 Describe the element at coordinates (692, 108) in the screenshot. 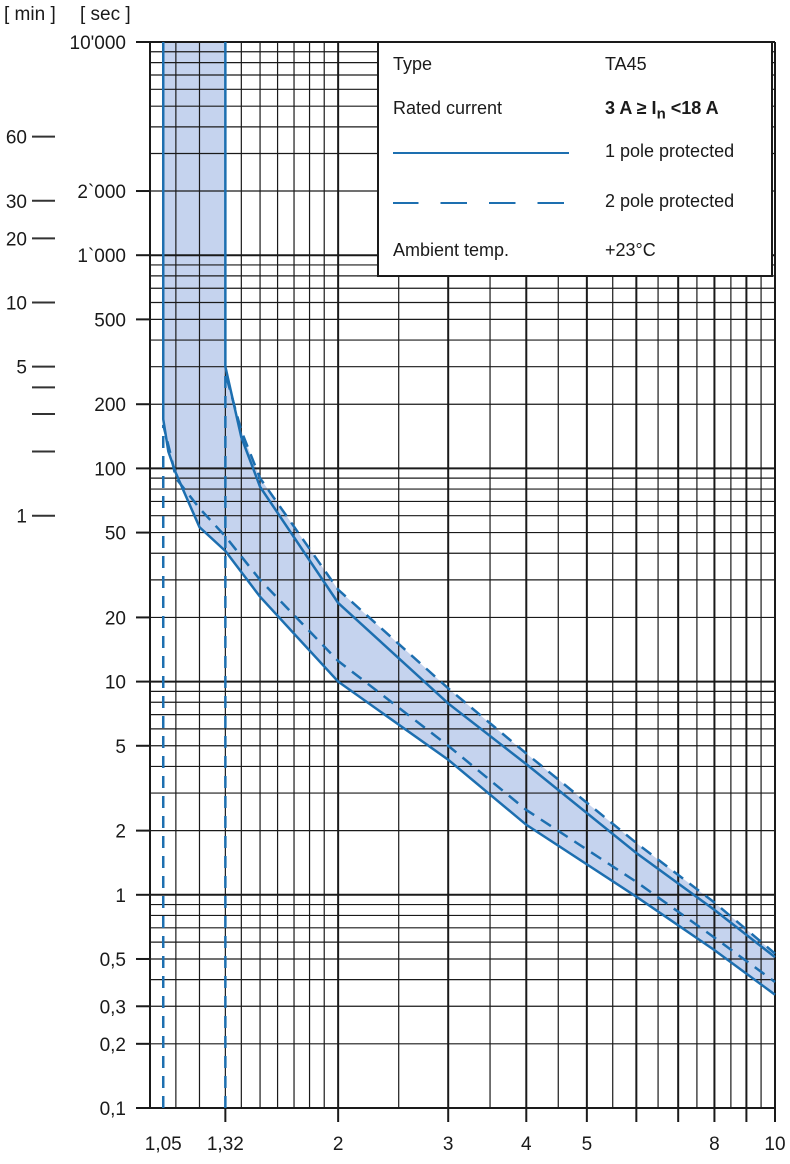

I see `rated-suffix: <18 A` at that location.